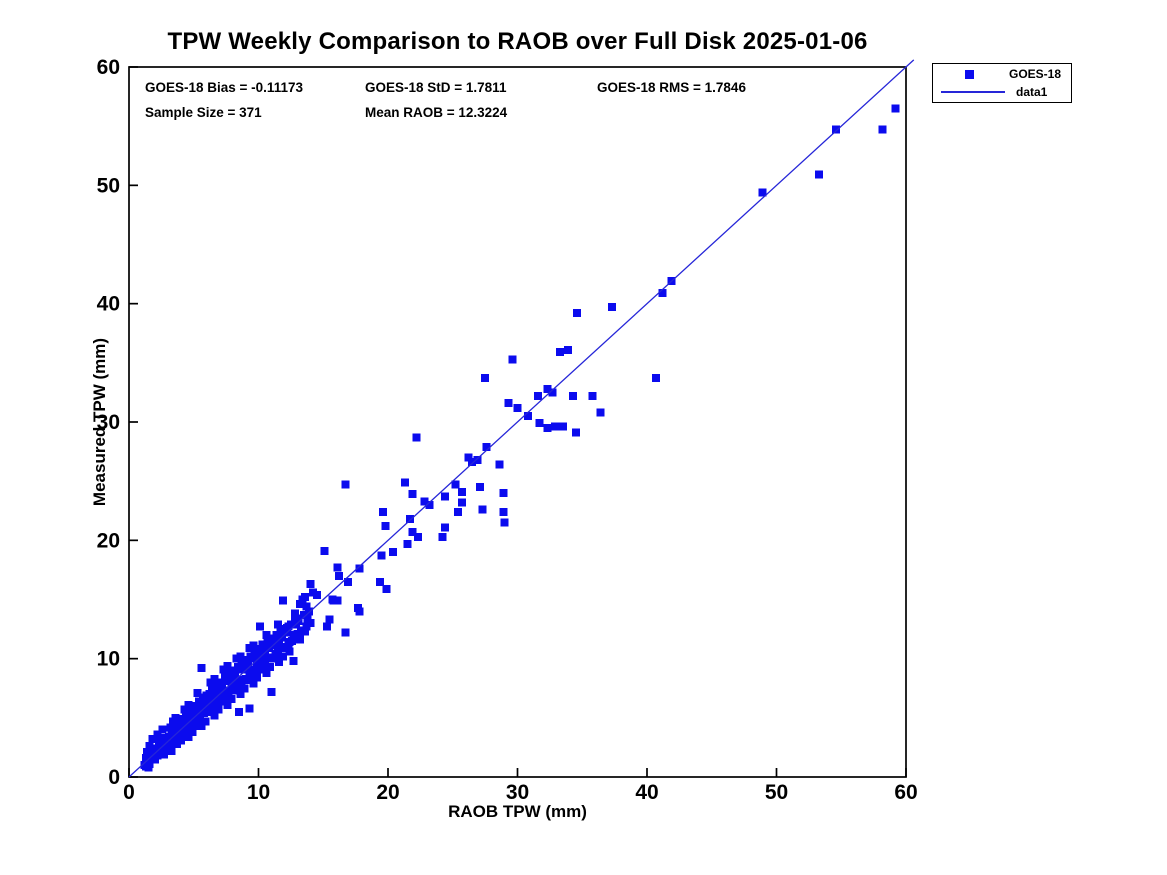 The image size is (1167, 875). I want to click on legend-line-swatch, so click(973, 92).